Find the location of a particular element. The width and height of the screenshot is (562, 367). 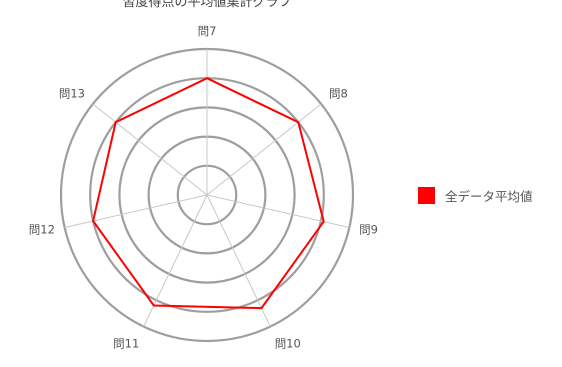

chart-title: 習度得点の平均値集計グラフ is located at coordinates (207, 5).